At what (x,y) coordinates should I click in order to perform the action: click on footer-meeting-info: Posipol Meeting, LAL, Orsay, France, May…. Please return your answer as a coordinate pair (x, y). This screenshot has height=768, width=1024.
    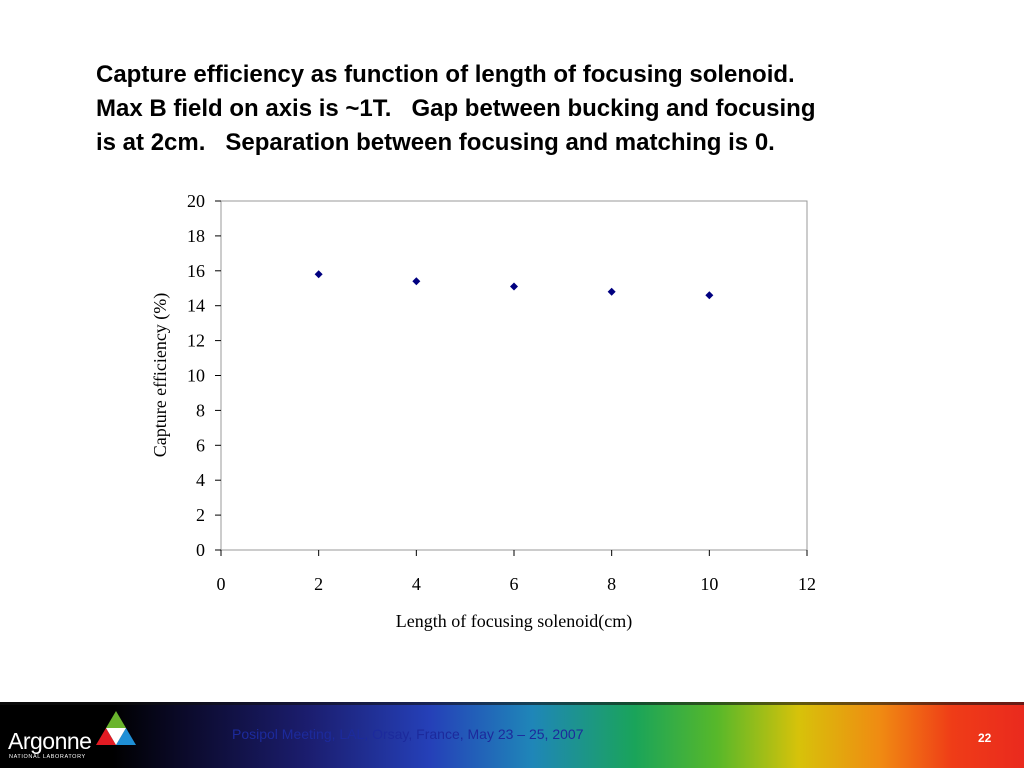
    Looking at the image, I should click on (408, 734).